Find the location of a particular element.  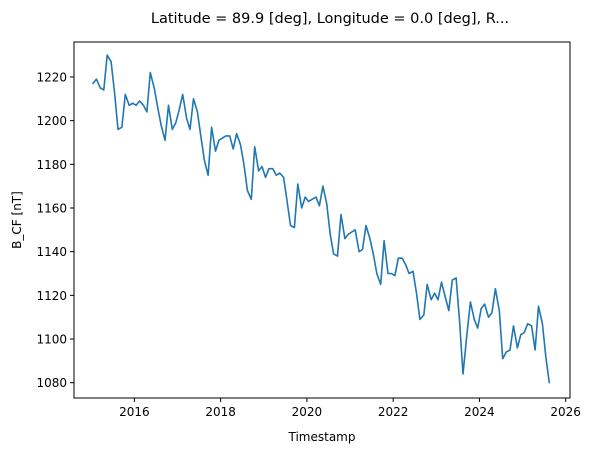

y-tick-label: 1140 is located at coordinates (51, 252).